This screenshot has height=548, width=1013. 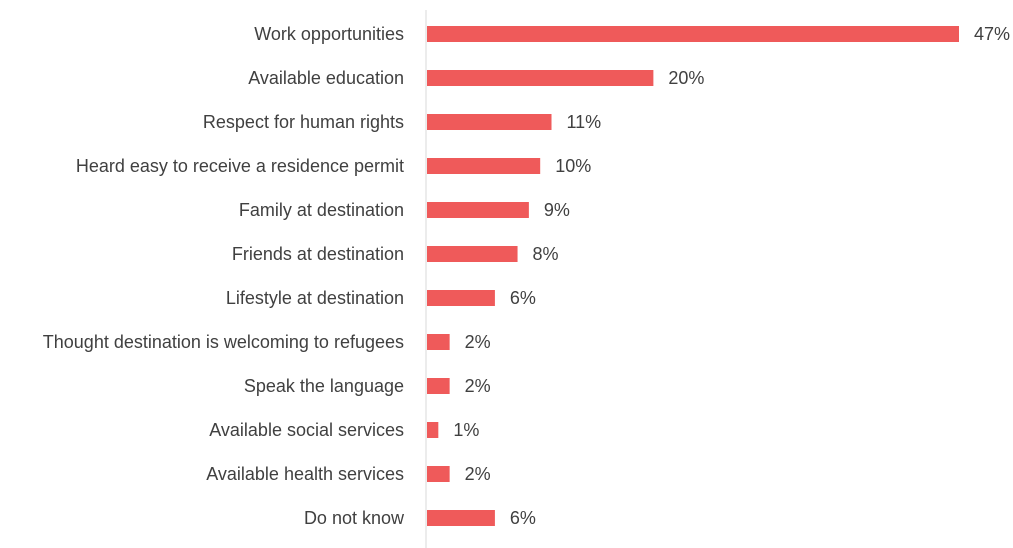 I want to click on bar-row: Speak the language 2%, so click(x=367, y=386).